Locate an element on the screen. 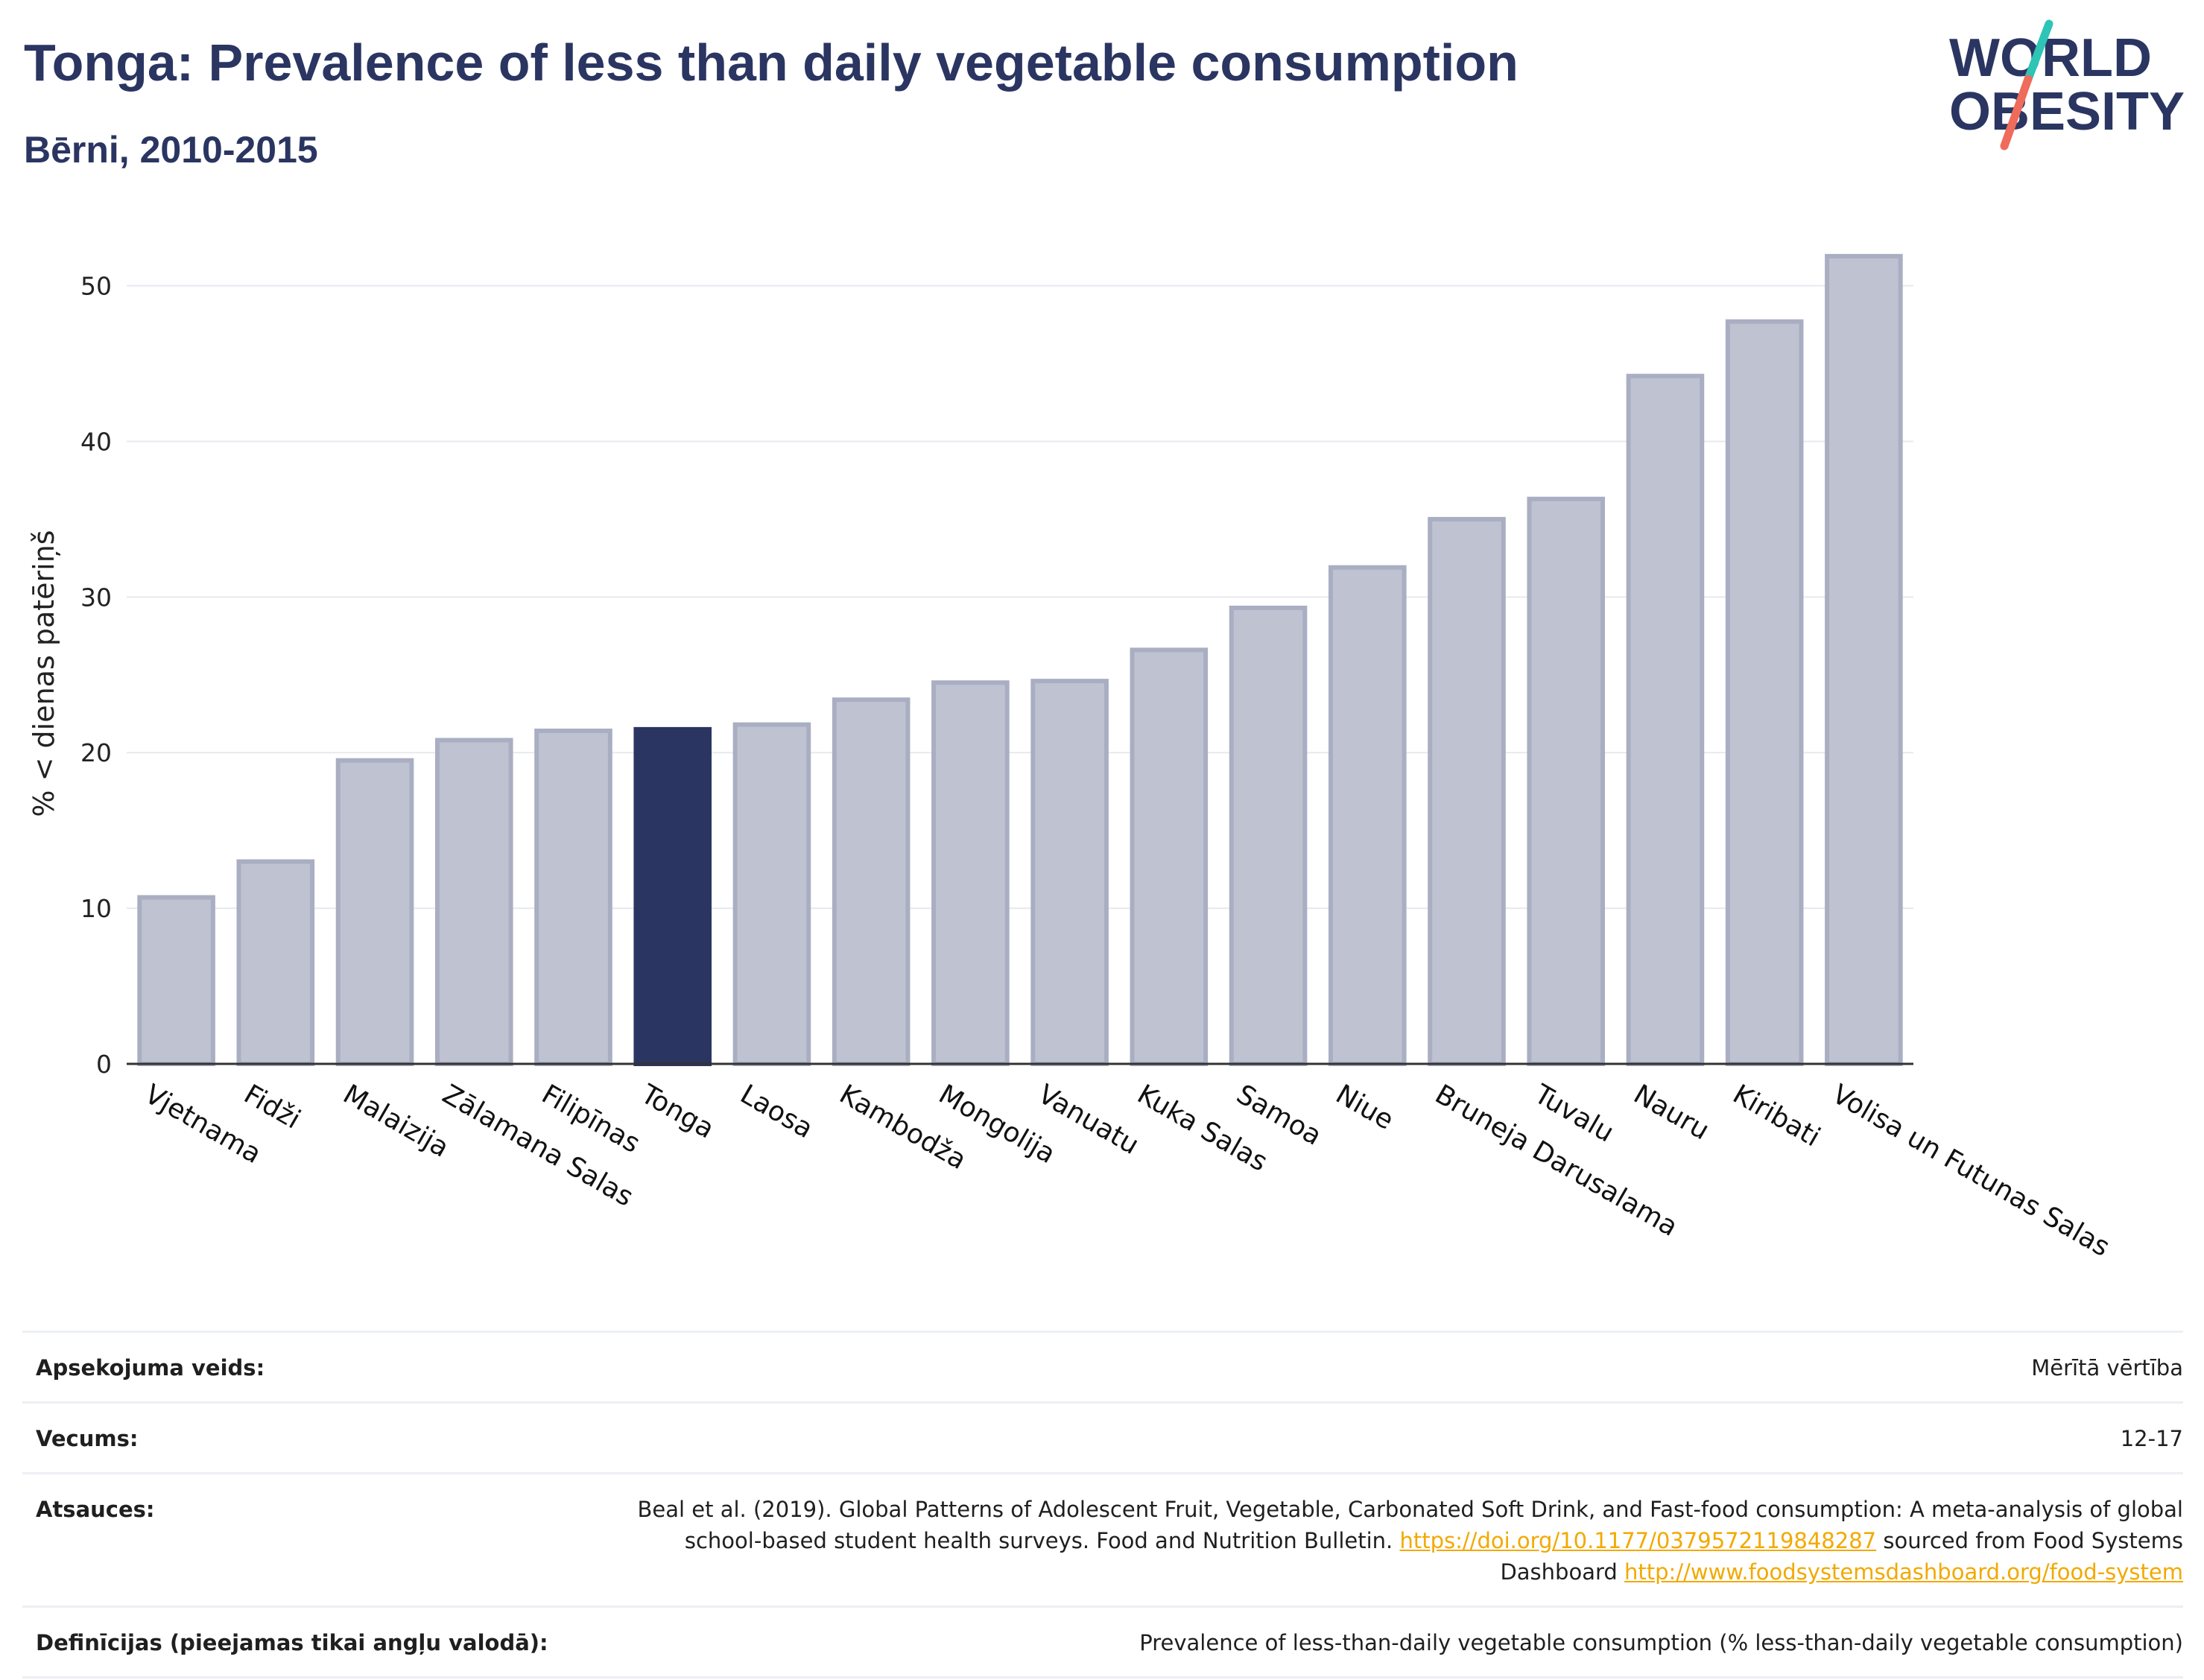 The image size is (2204, 1680). meta-label: Apsekojuma veids: is located at coordinates (150, 1368).